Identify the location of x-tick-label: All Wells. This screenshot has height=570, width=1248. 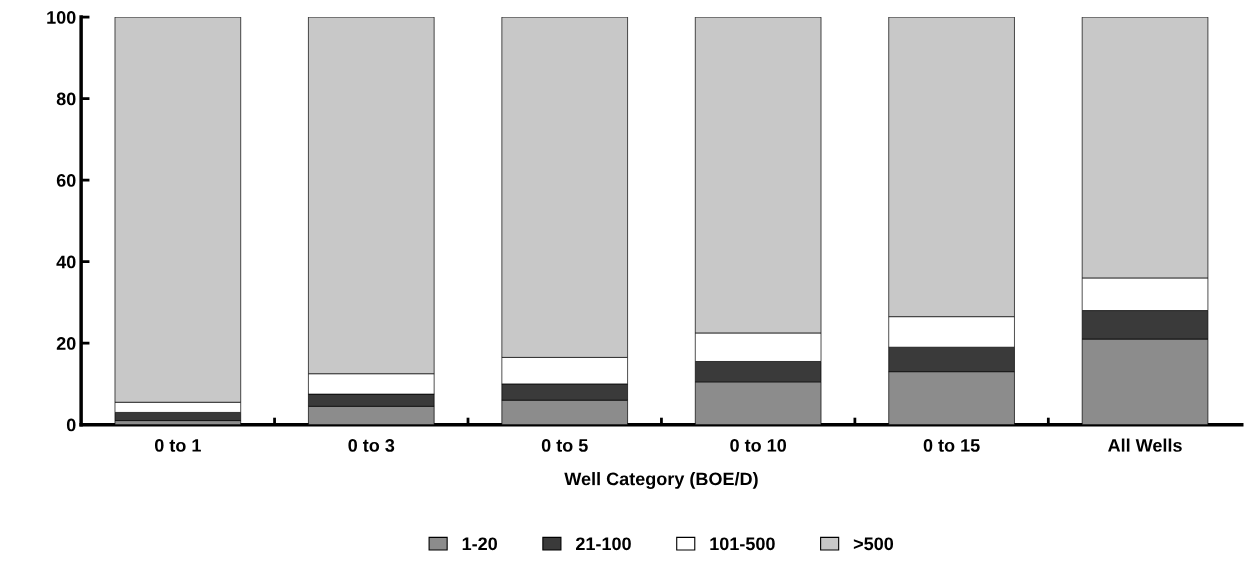
(1145, 445).